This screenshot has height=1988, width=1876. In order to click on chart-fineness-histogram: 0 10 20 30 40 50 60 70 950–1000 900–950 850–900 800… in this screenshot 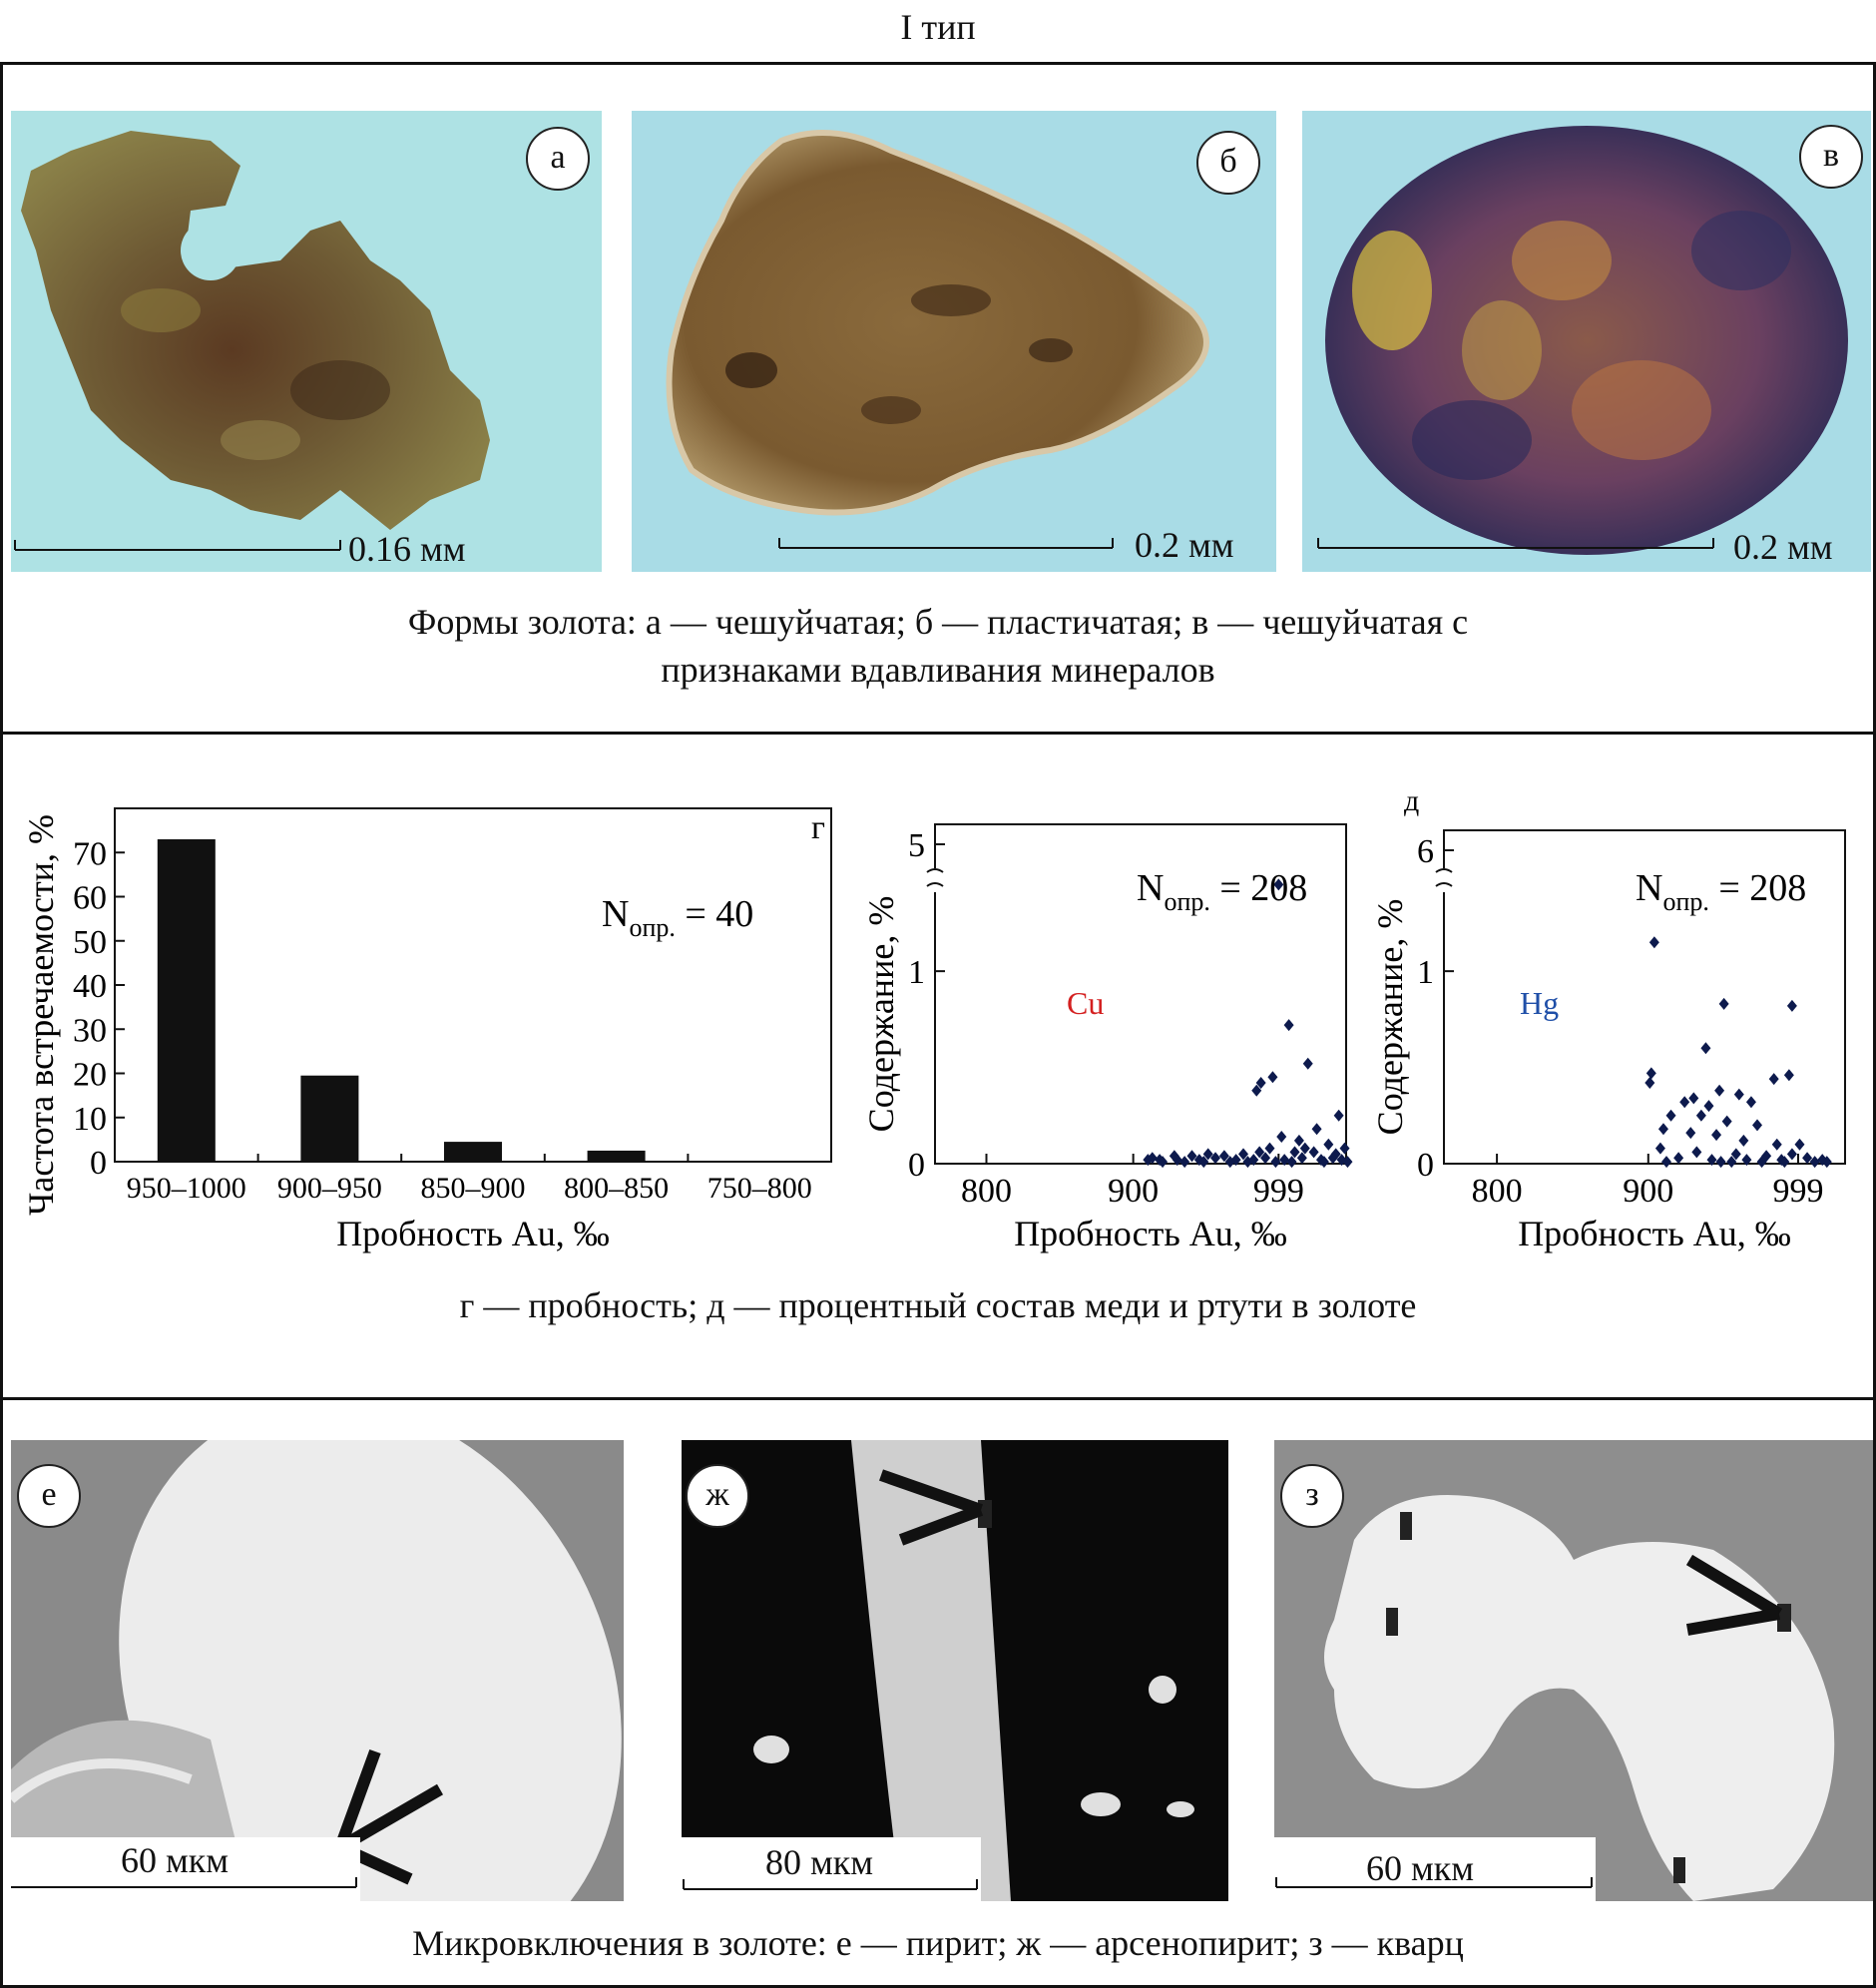, I will do `click(426, 1030)`.